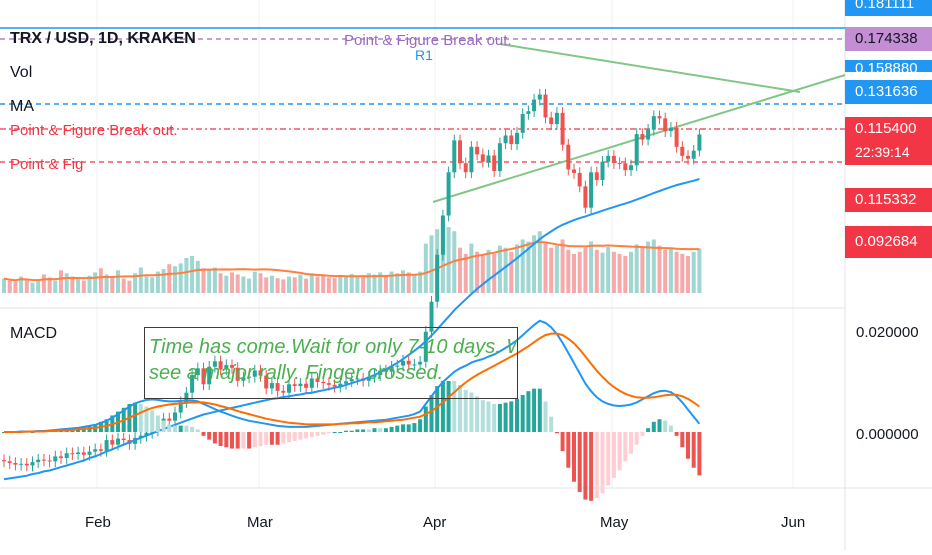  I want to click on price-tag-red-1: 0.115332, so click(888, 200).